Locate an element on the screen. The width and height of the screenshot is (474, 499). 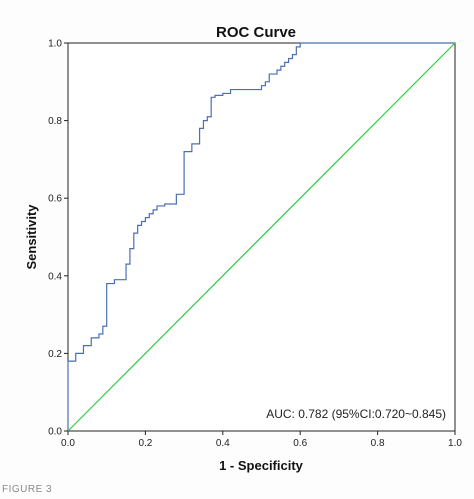
y-tick-label: 0.6 is located at coordinates (55, 199).